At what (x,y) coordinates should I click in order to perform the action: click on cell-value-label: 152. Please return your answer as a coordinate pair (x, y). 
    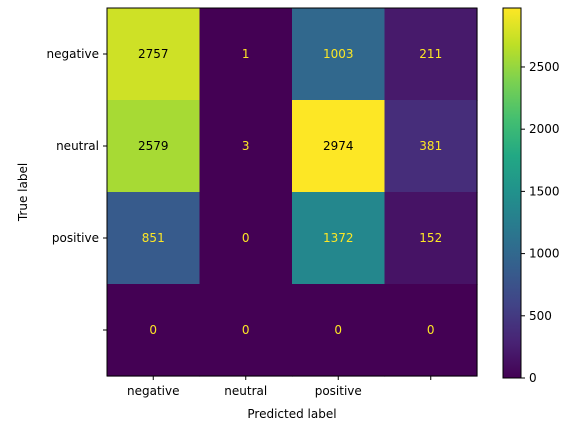
    Looking at the image, I should click on (430, 238).